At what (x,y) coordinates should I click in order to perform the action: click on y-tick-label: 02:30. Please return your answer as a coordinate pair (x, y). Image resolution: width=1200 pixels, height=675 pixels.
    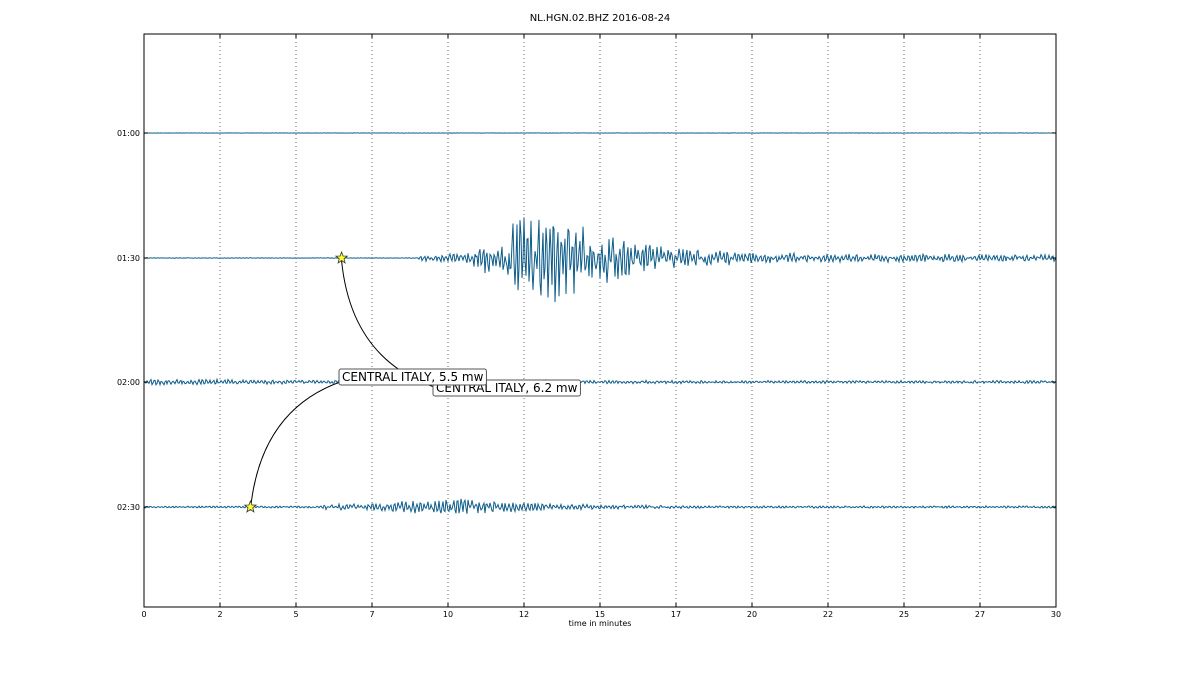
    Looking at the image, I should click on (128, 507).